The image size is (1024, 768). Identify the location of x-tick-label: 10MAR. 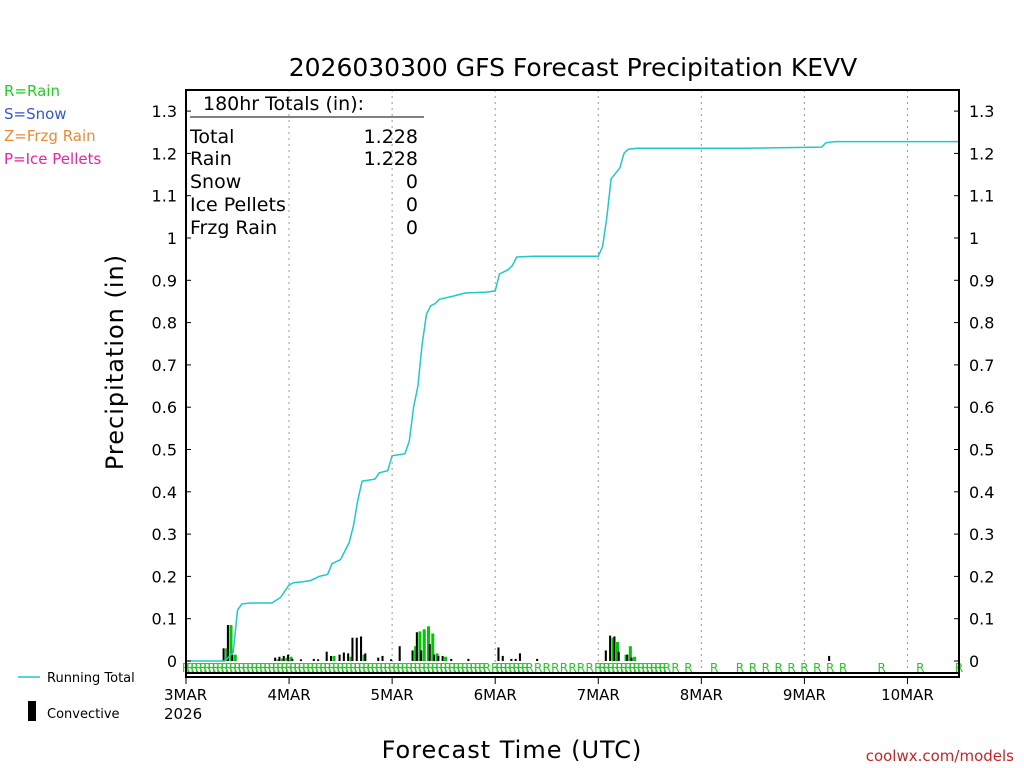
(907, 695).